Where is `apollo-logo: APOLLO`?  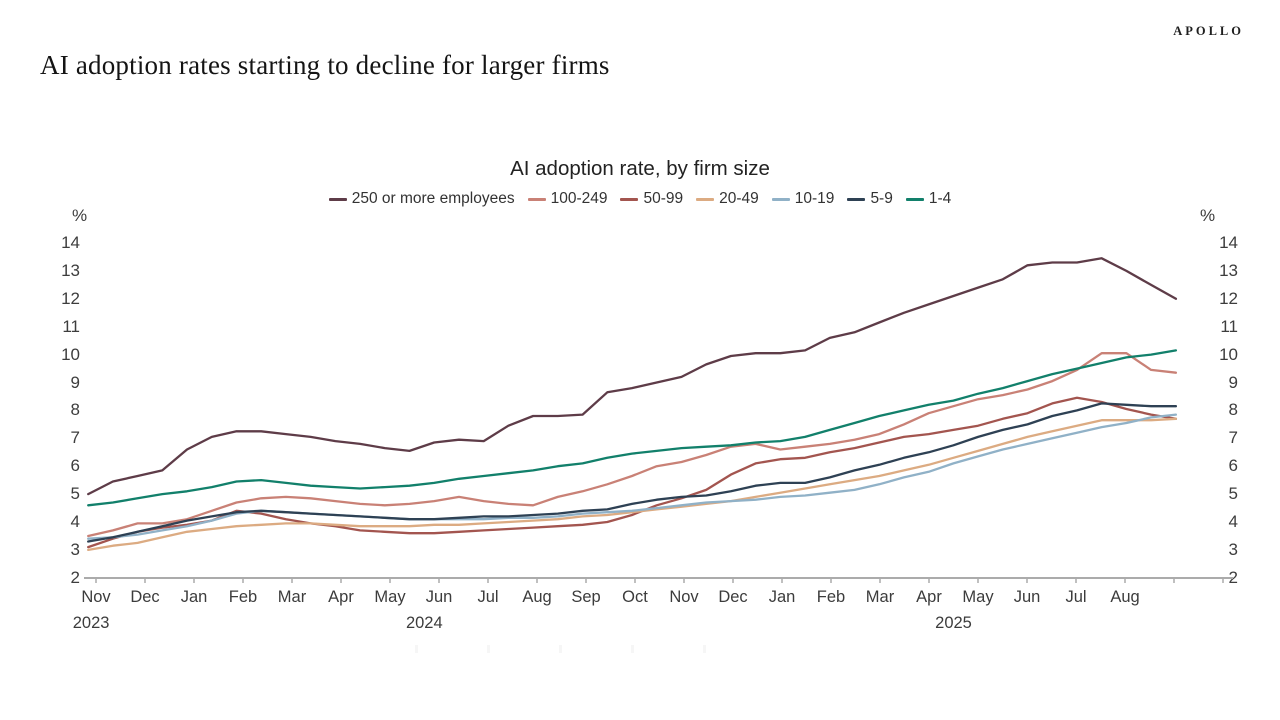 apollo-logo: APOLLO is located at coordinates (1208, 31).